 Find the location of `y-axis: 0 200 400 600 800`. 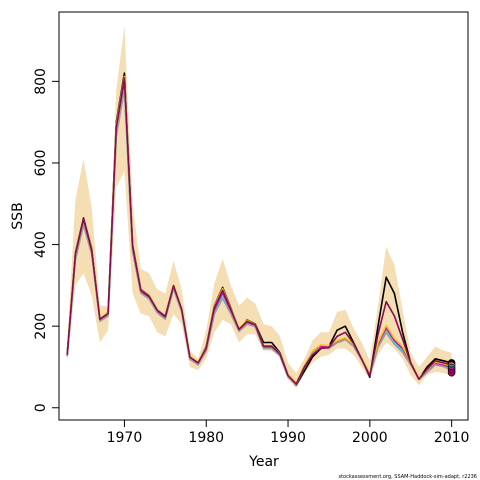

y-axis: 0 200 400 600 800 is located at coordinates (46, 240).